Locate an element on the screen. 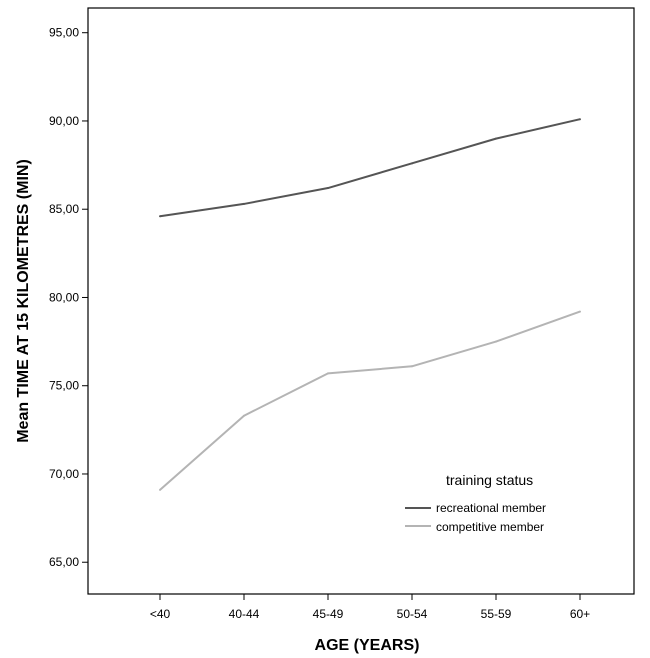 The height and width of the screenshot is (658, 650). legend-title: training status is located at coordinates (489, 480).